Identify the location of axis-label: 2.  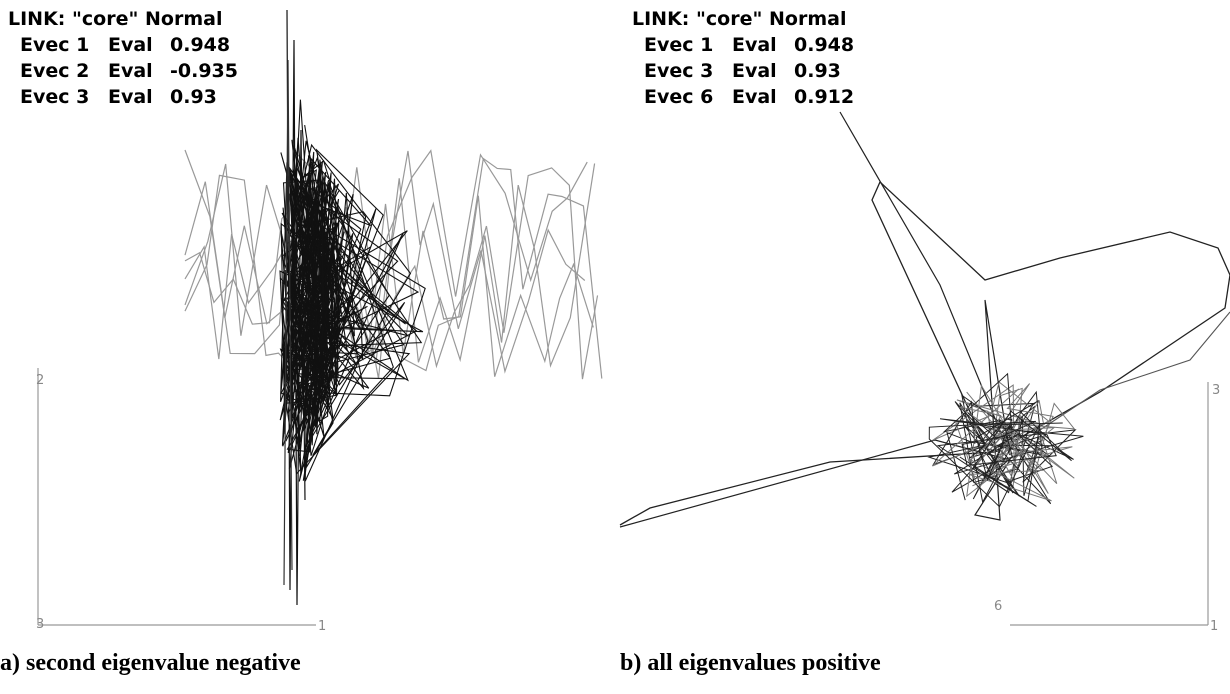
(40, 380).